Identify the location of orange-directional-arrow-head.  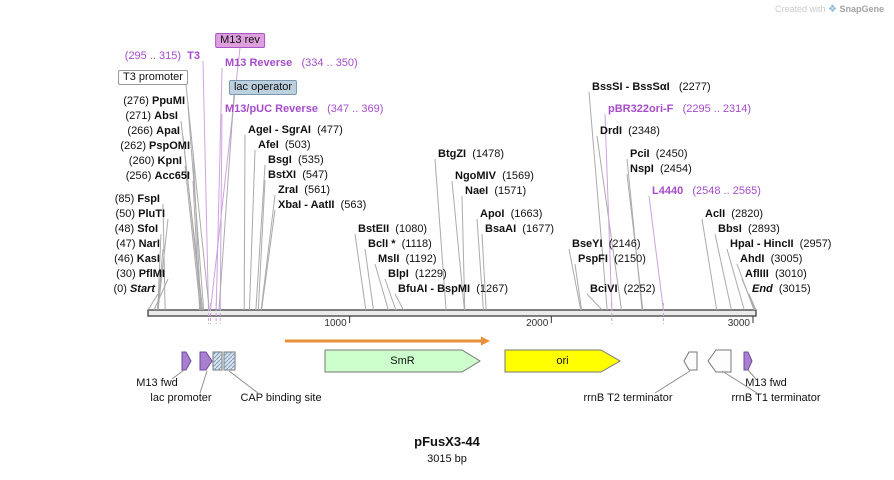
(485, 341).